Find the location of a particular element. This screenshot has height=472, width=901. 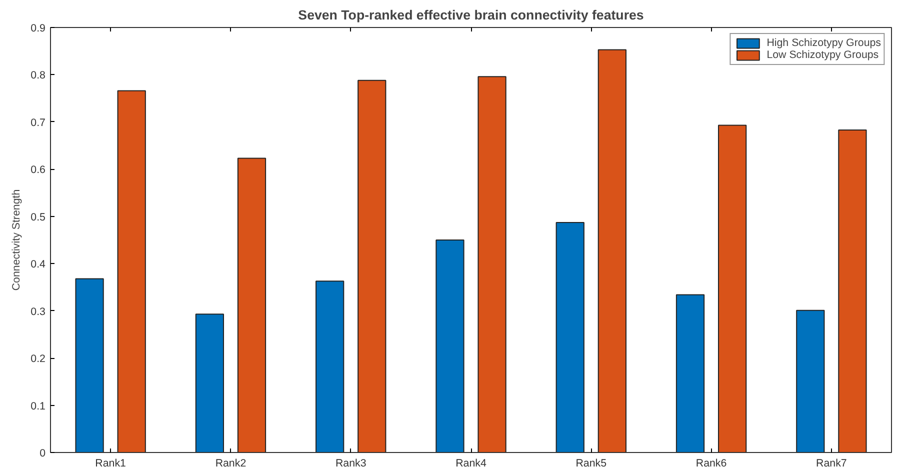

chart-title: Seven Top-ranked effective brain connectivity features is located at coordinates (471, 15).